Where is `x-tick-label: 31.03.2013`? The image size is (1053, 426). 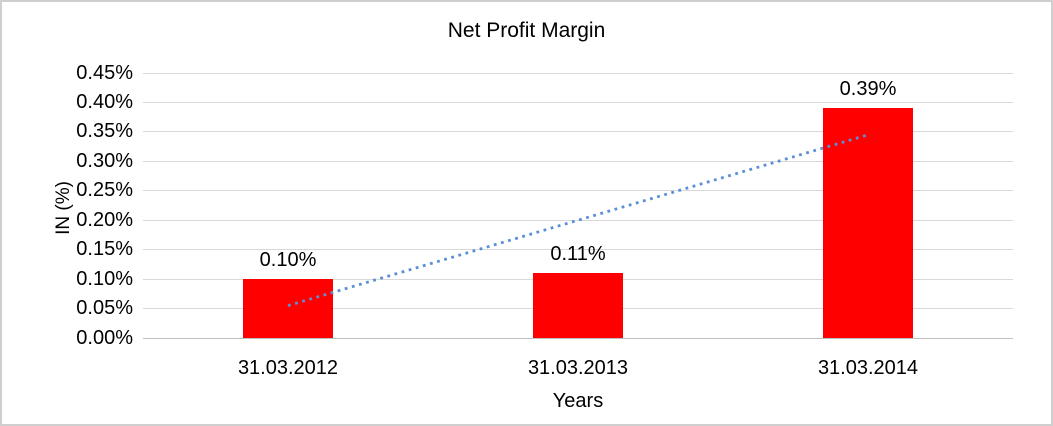
x-tick-label: 31.03.2013 is located at coordinates (578, 368).